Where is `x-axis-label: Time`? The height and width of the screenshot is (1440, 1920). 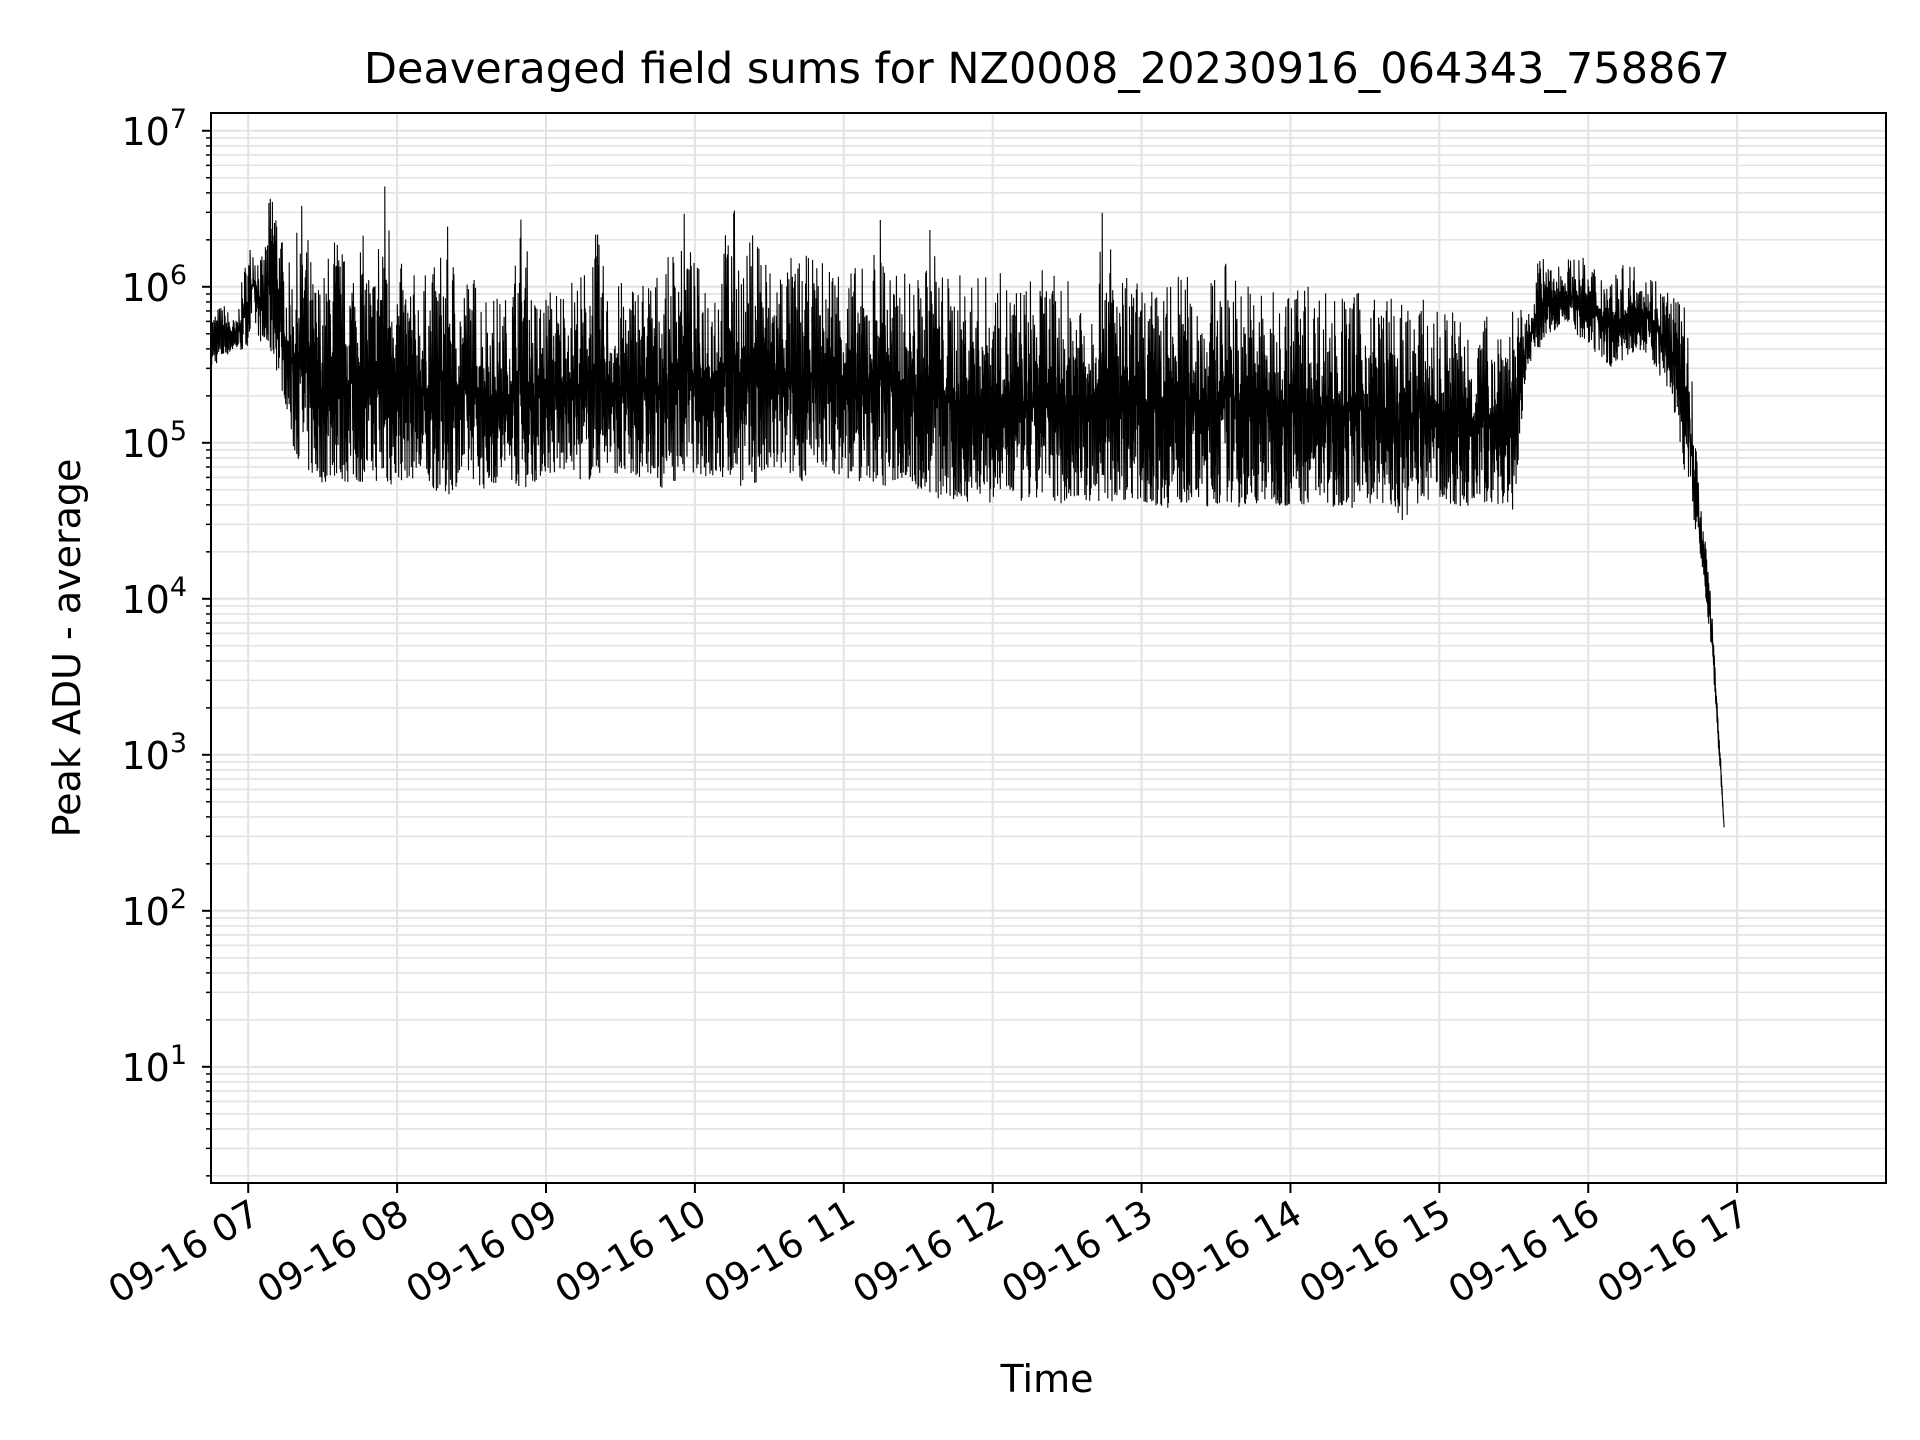
x-axis-label: Time is located at coordinates (1047, 1379).